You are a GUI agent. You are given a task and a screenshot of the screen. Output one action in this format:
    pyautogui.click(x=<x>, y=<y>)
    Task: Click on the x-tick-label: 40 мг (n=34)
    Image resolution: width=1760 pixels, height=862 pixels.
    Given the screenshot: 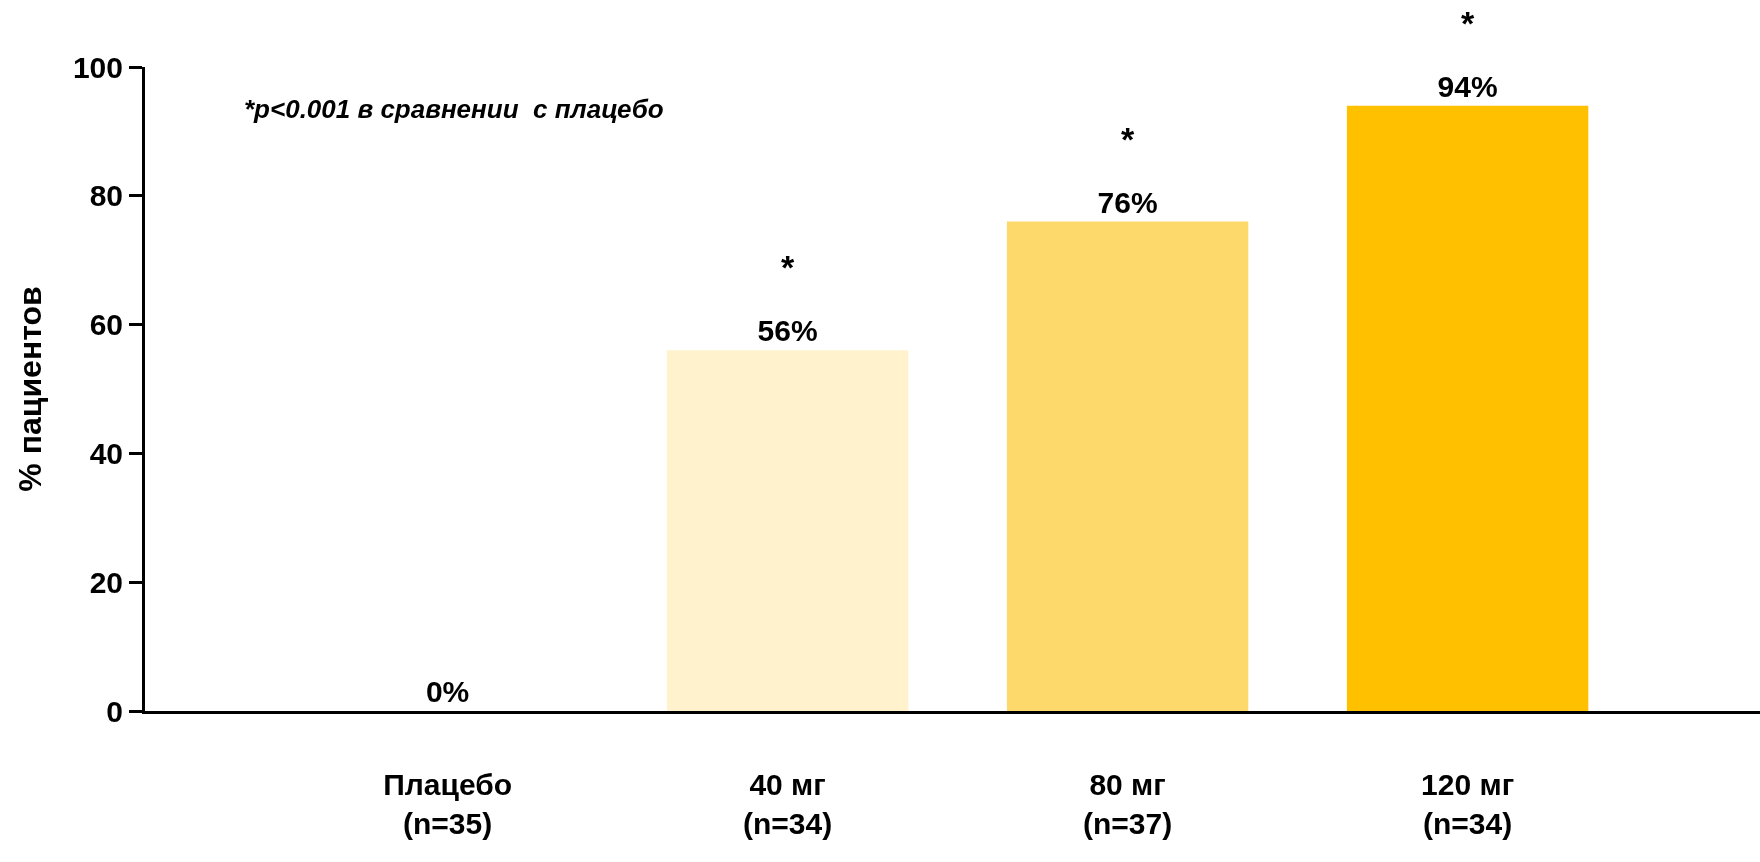 What is the action you would take?
    pyautogui.click(x=788, y=804)
    